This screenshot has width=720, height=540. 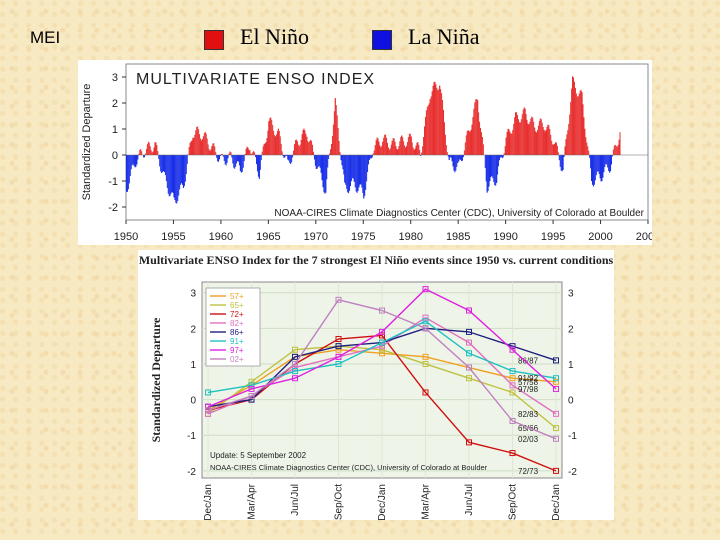 What do you see at coordinates (268, 237) in the screenshot?
I see `x-tick-label: 1965` at bounding box center [268, 237].